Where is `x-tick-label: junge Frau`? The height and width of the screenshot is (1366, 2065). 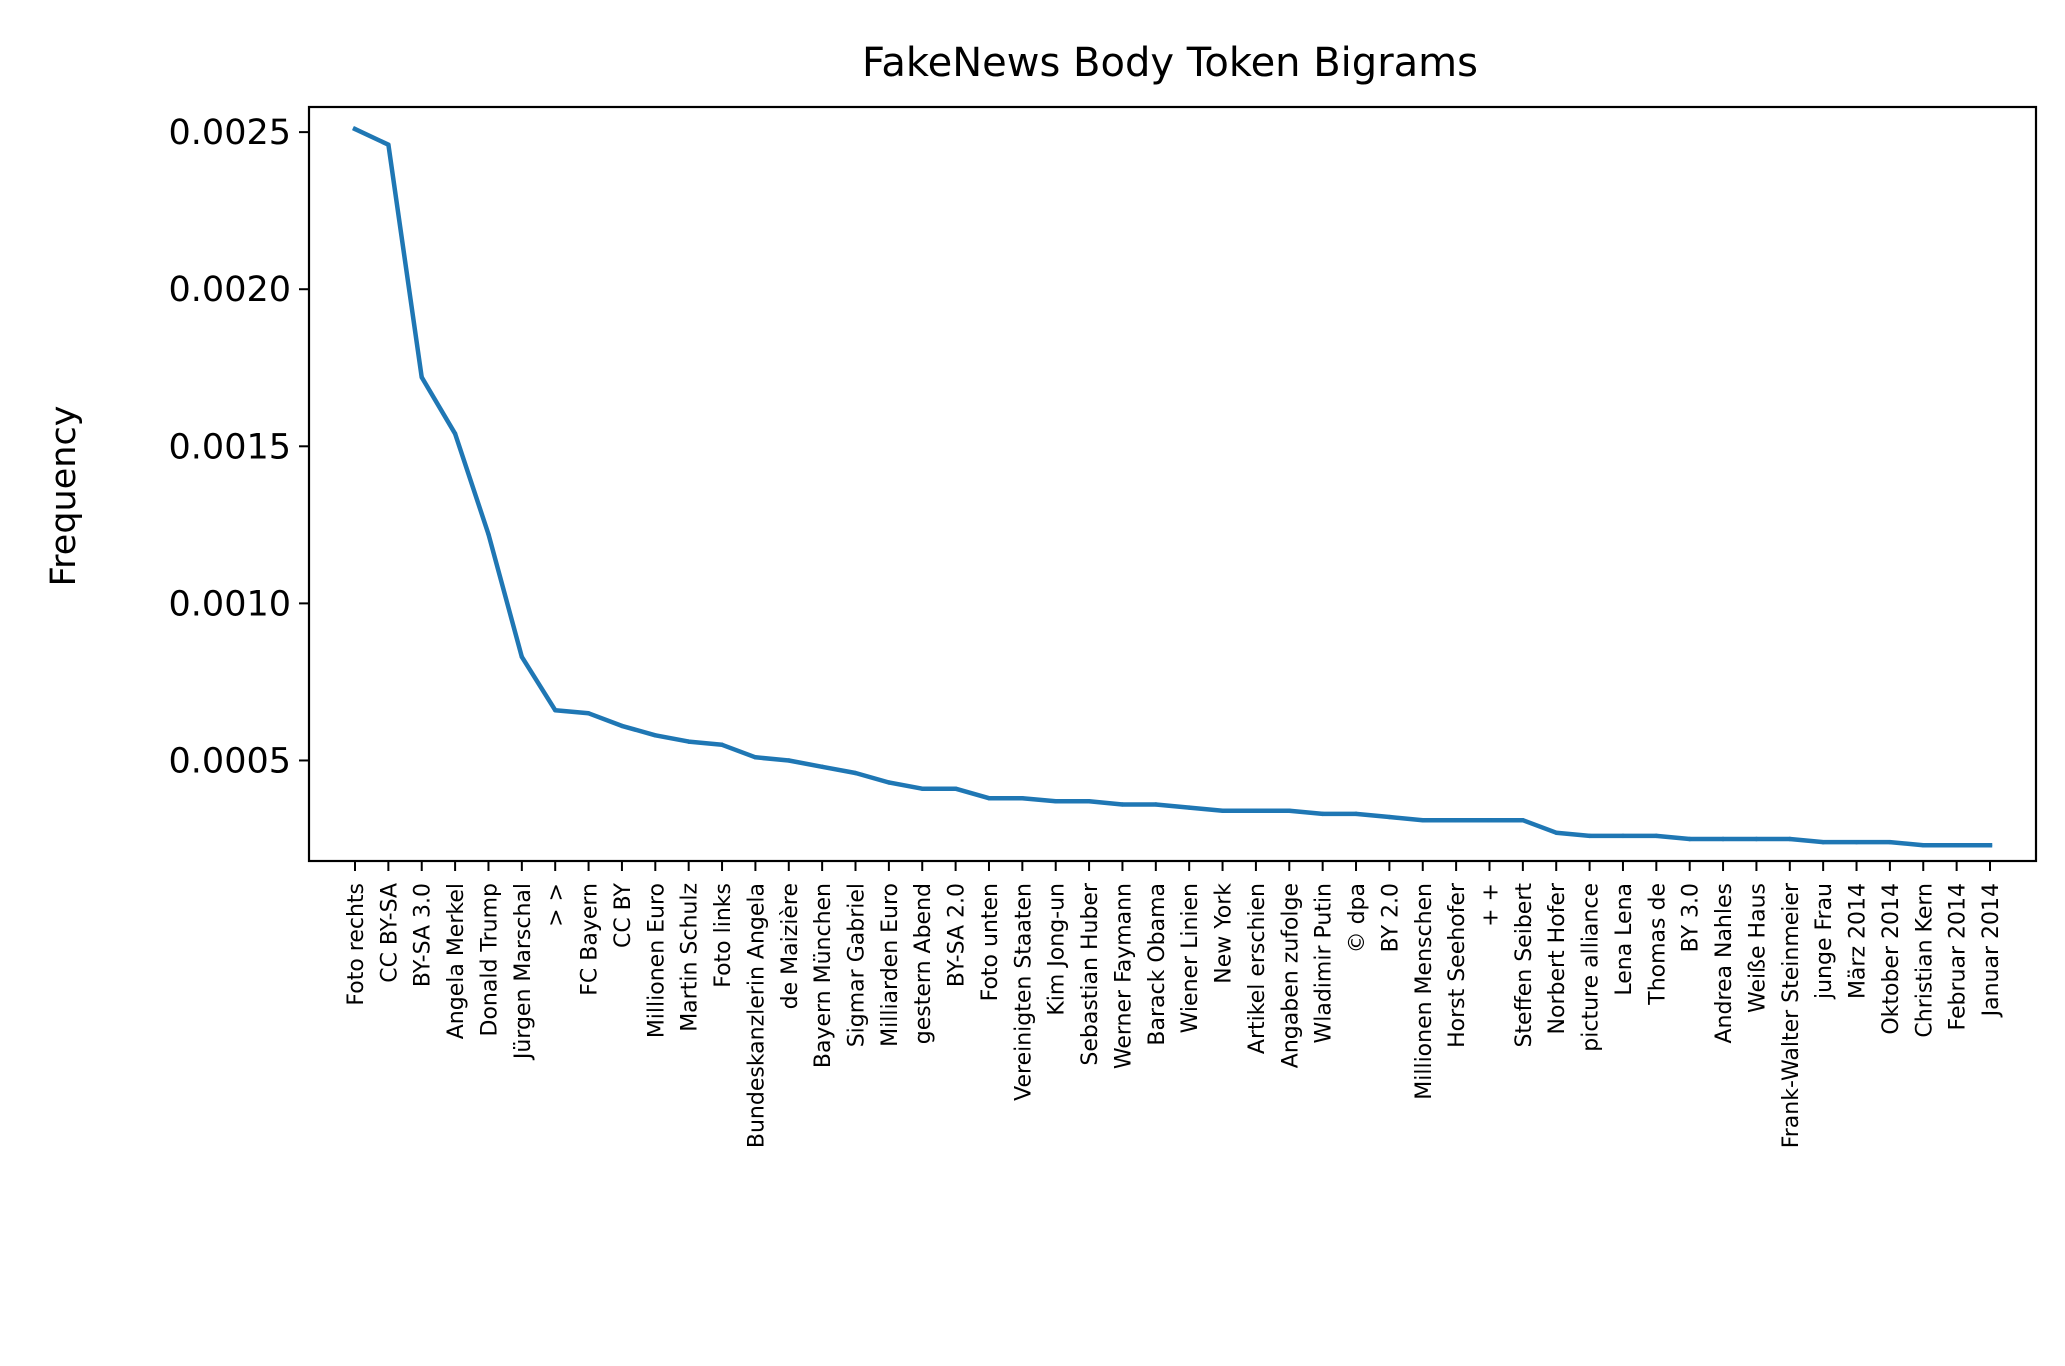 x-tick-label: junge Frau is located at coordinates (1824, 941).